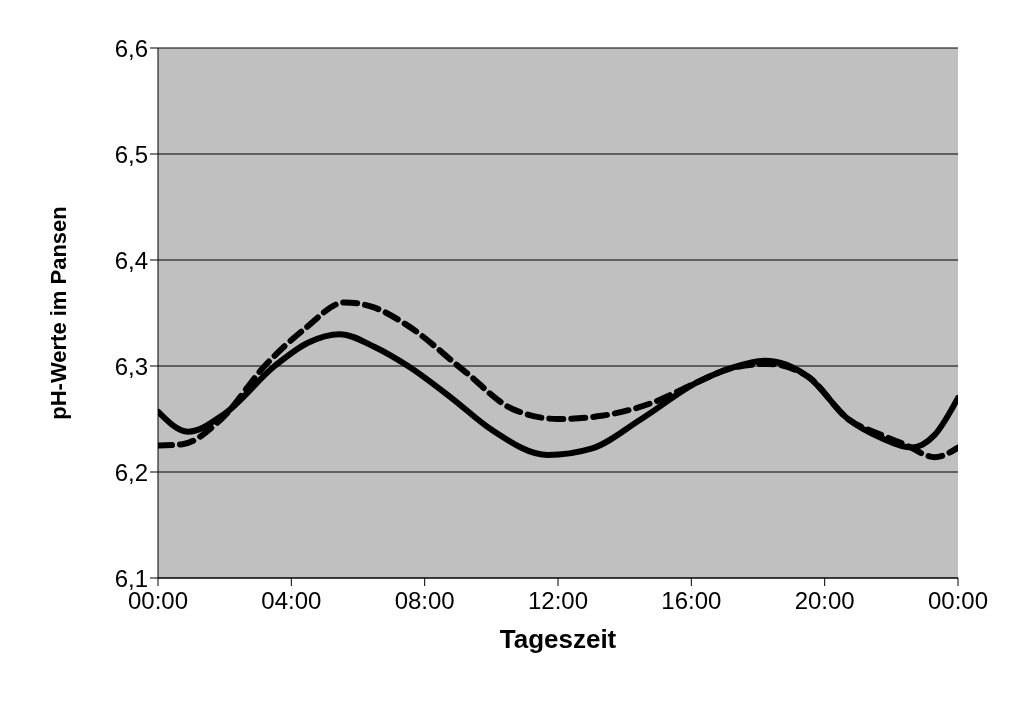 Image resolution: width=1017 pixels, height=702 pixels. What do you see at coordinates (691, 601) in the screenshot?
I see `x-tick-label: 16:00` at bounding box center [691, 601].